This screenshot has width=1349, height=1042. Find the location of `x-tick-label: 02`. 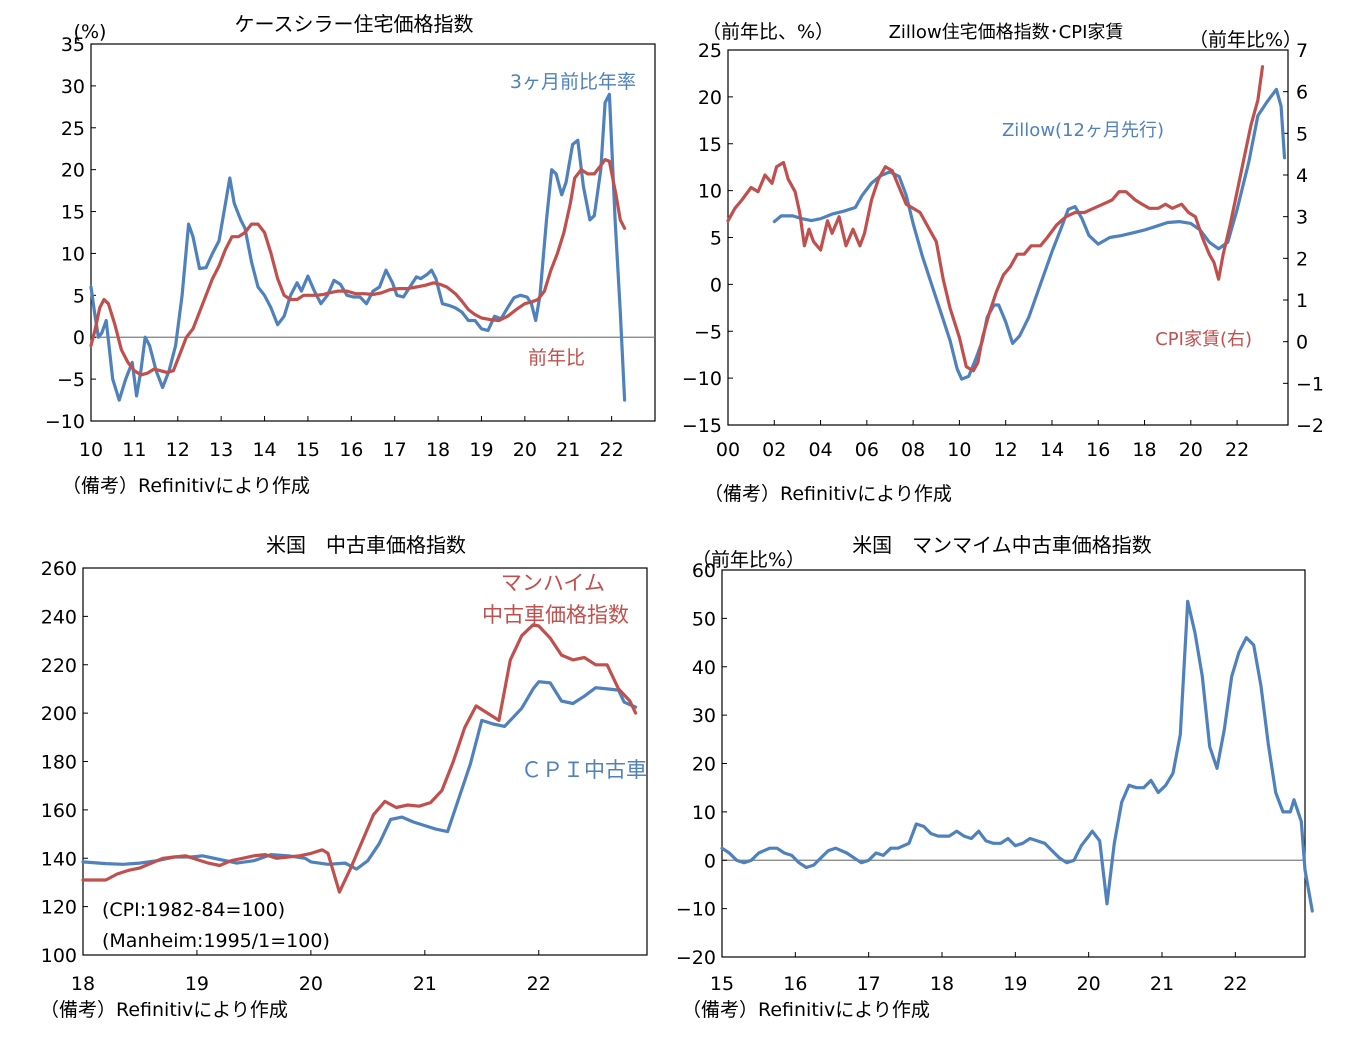

x-tick-label: 02 is located at coordinates (774, 450).